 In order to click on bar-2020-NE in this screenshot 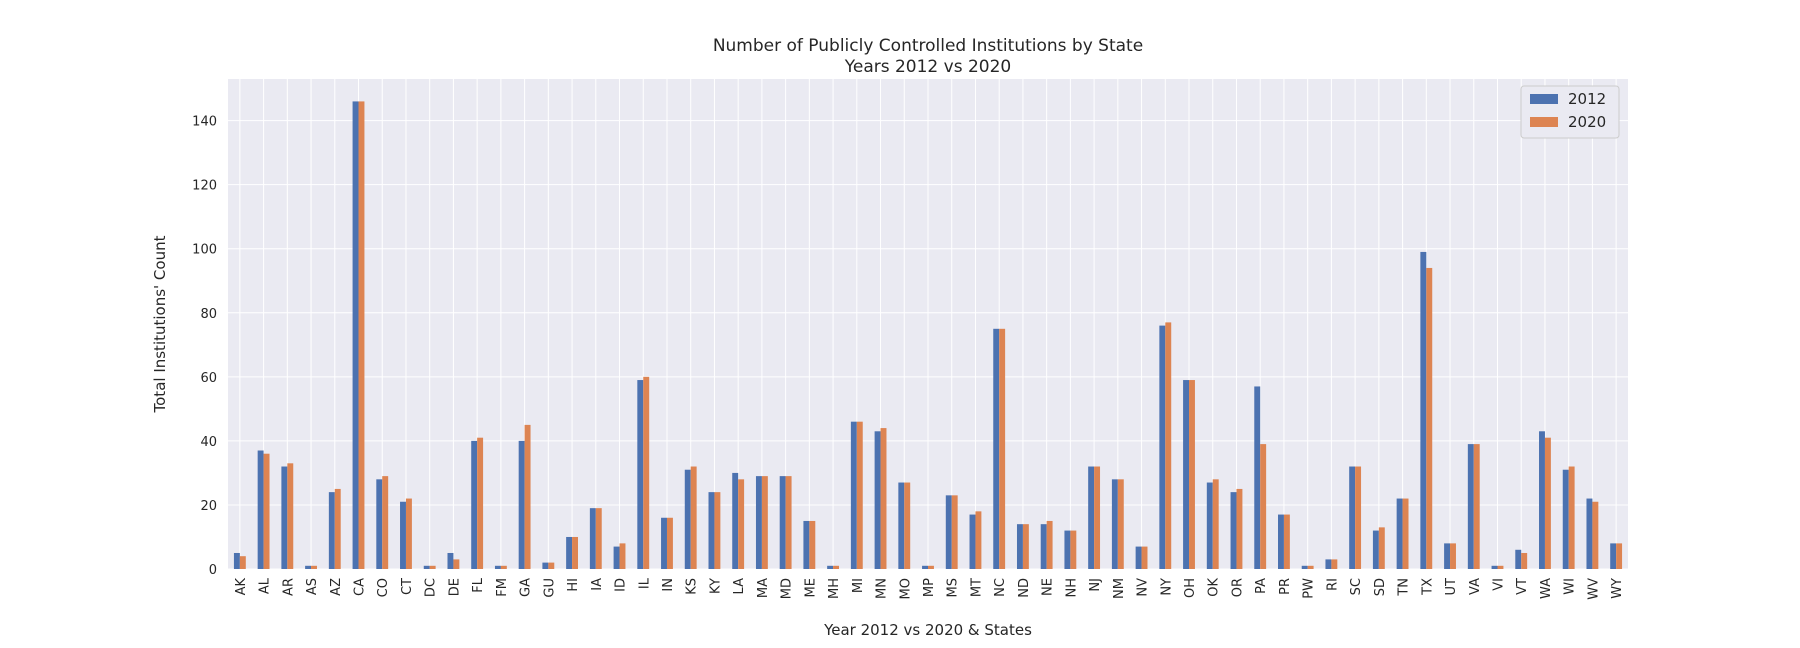, I will do `click(1049, 544)`.